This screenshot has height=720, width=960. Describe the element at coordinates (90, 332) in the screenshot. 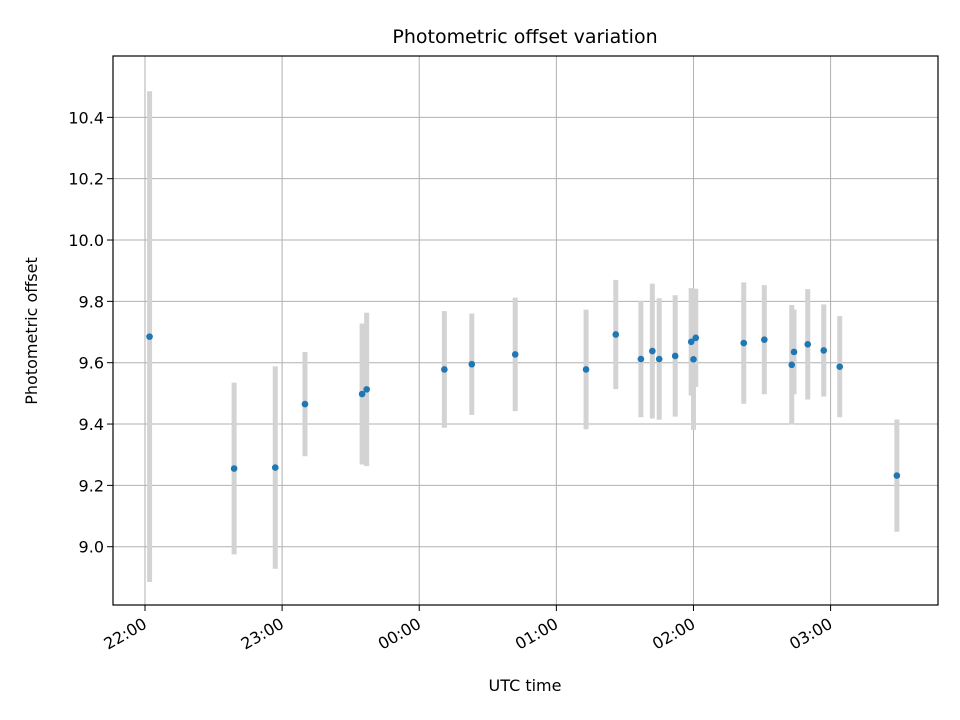

I see `y-axis: 9.0 9.2 9.4 9.6 9.8 10.0 10.2 10.4` at that location.